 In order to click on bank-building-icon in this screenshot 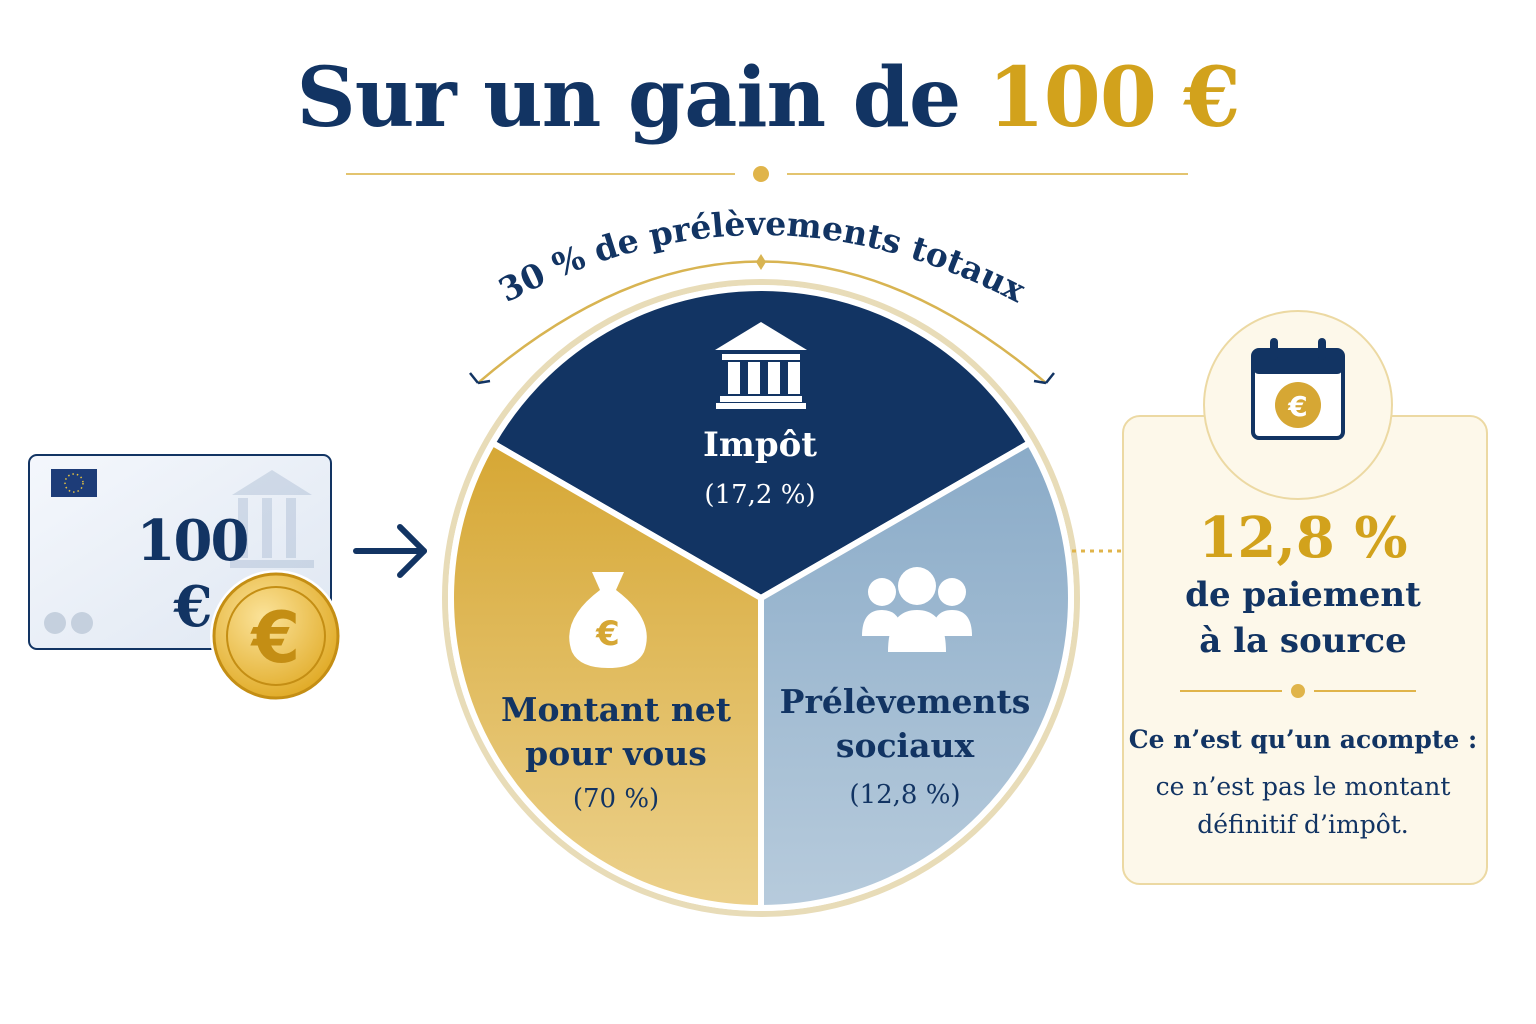, I will do `click(761, 365)`.